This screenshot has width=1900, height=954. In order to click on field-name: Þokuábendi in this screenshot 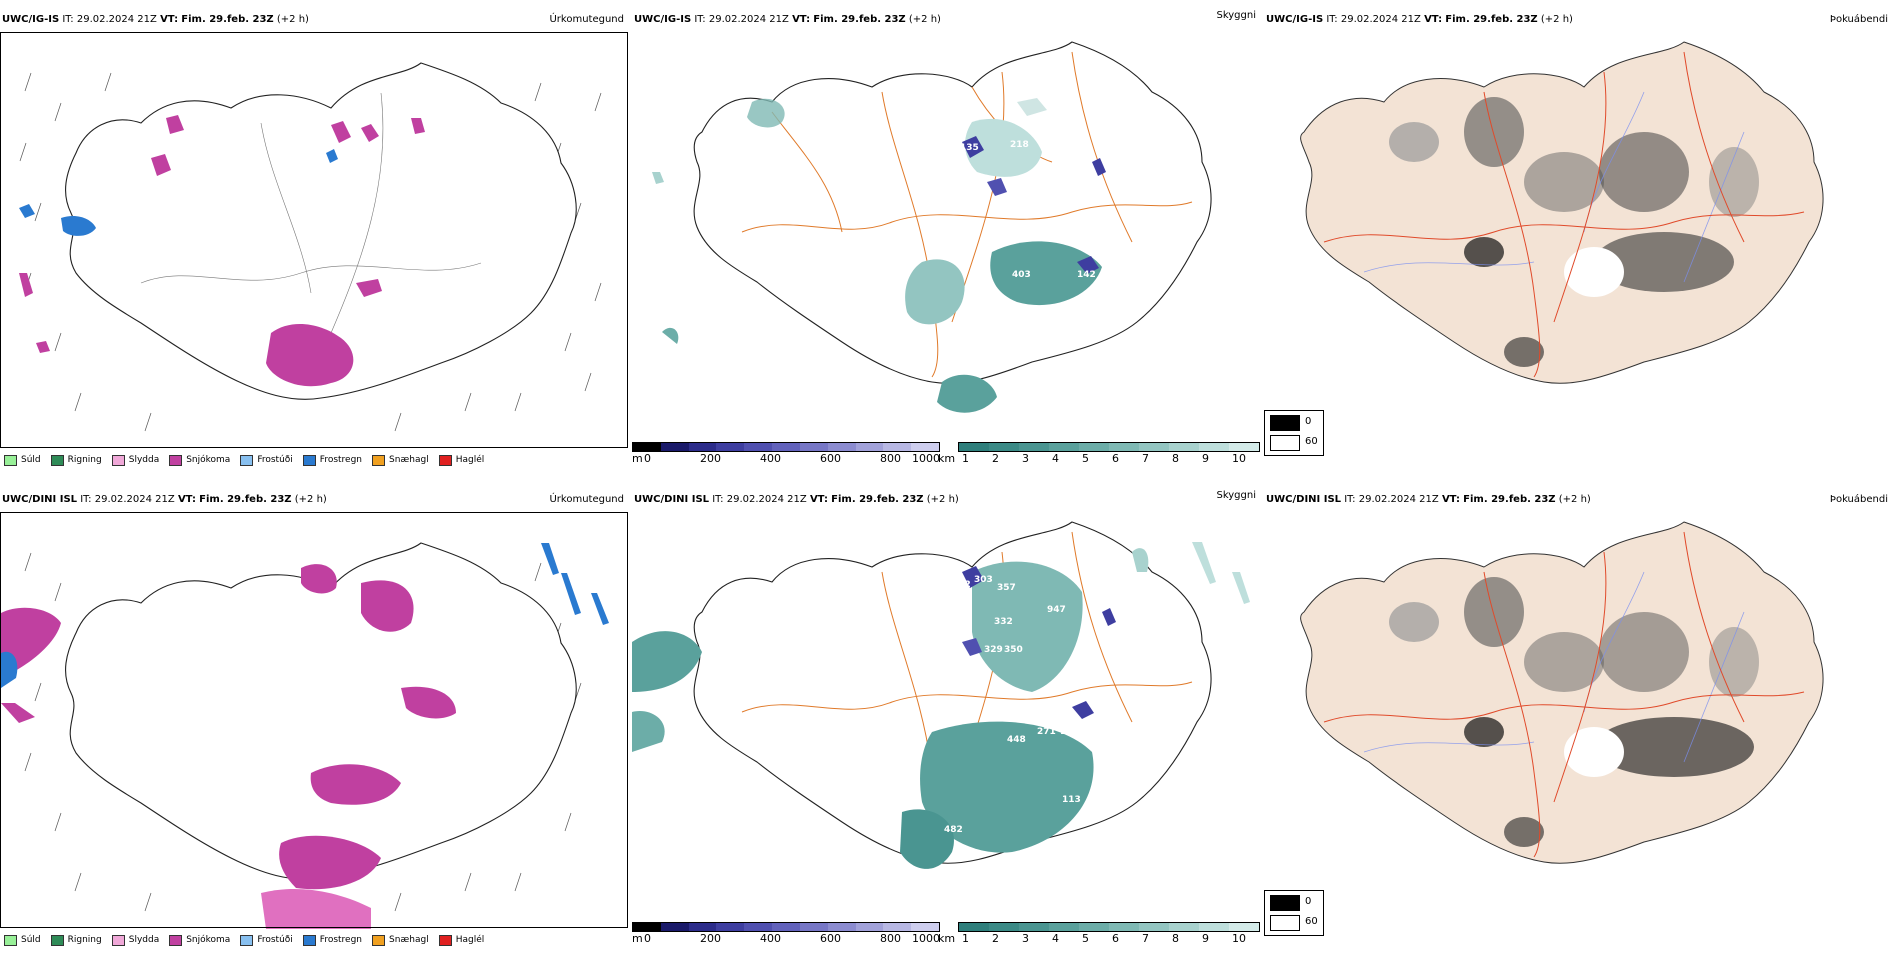, I will do `click(1858, 499)`.